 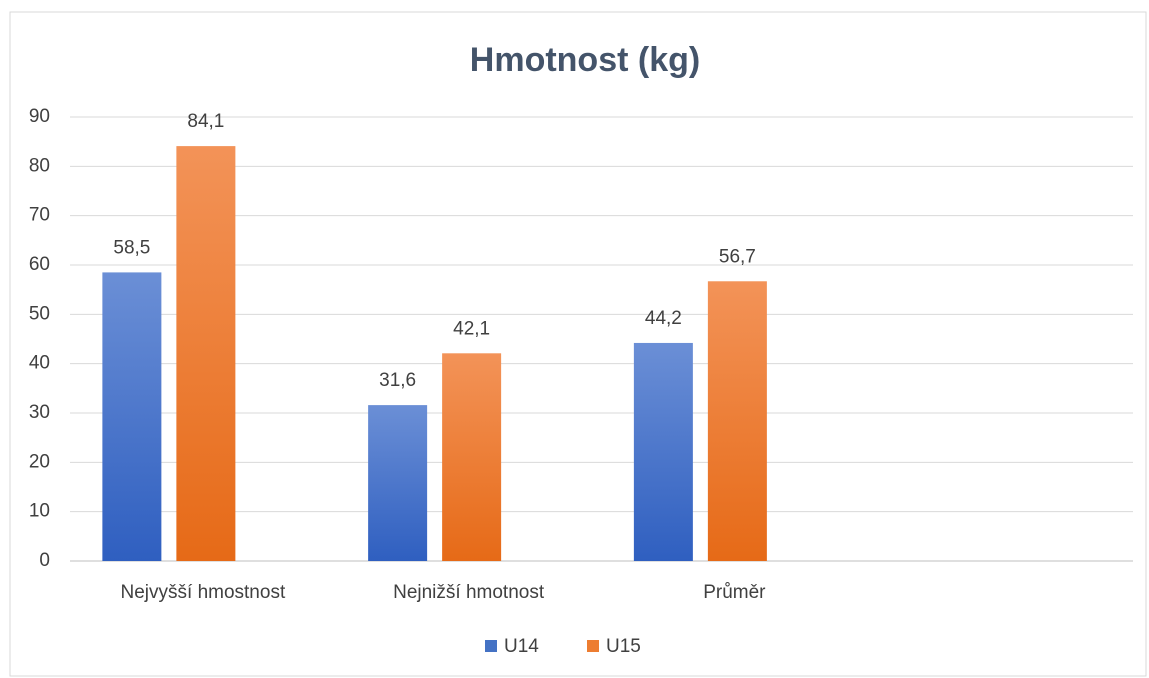 I want to click on value-label: 56,7, so click(x=737, y=256).